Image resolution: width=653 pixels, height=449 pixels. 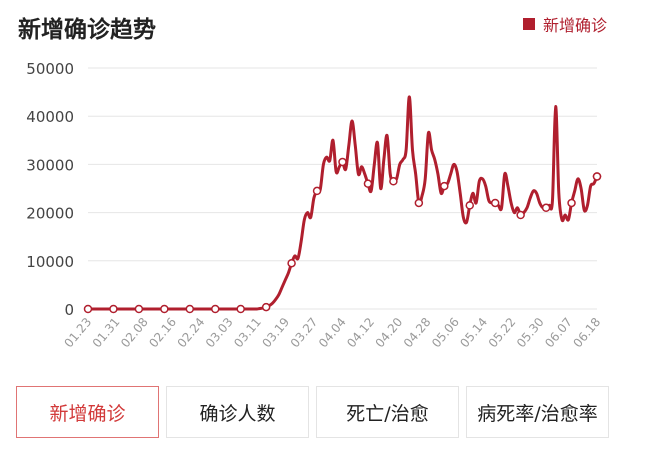 I want to click on x-tick-label: 06.18, so click(x=586, y=332).